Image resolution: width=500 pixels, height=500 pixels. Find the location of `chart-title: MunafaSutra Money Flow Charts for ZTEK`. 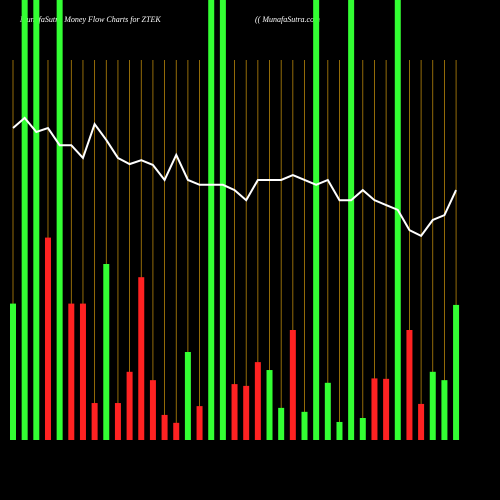

chart-title: MunafaSutra Money Flow Charts for ZTEK is located at coordinates (90, 19).